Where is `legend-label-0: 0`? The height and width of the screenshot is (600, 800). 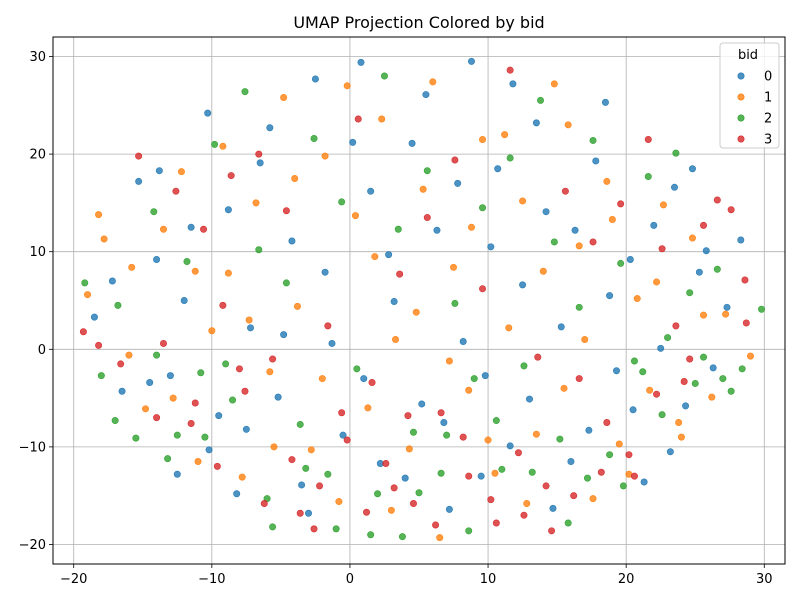 legend-label-0: 0 is located at coordinates (768, 77).